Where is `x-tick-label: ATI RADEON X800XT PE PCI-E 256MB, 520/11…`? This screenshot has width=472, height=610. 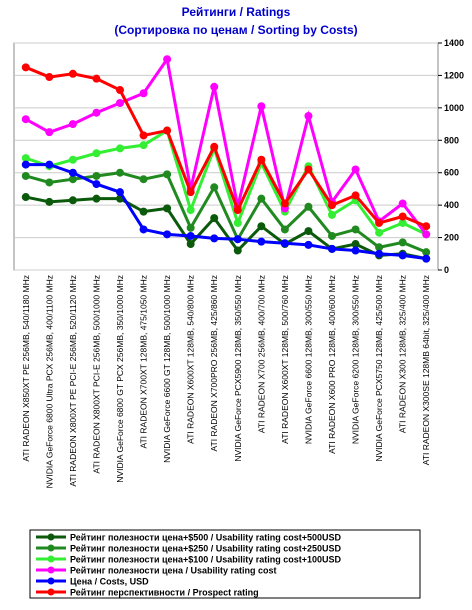
x-tick-label: ATI RADEON X800XT PE PCI-E 256MB, 520/11… is located at coordinates (73, 381).